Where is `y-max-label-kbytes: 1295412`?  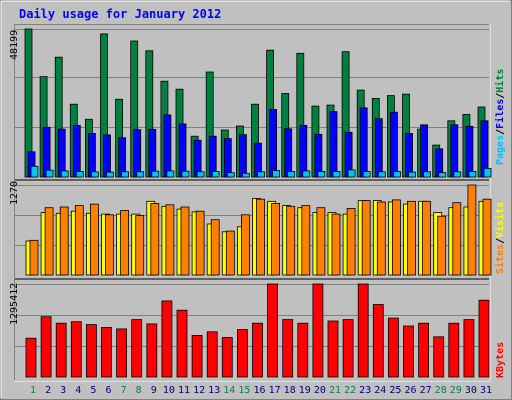 y-max-label-kbytes: 1295412 is located at coordinates (14, 304).